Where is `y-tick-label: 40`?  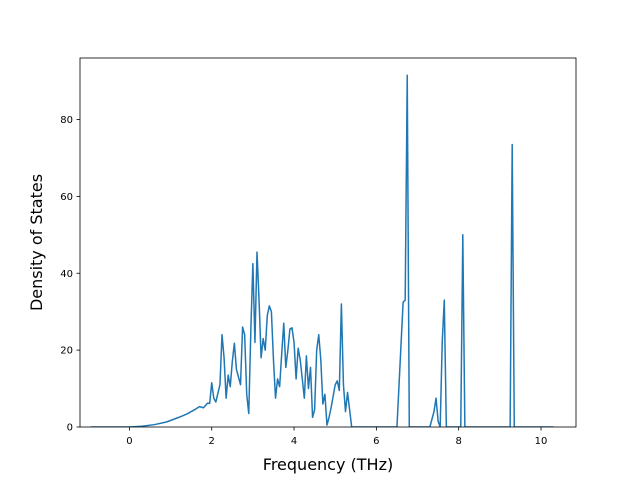
y-tick-label: 40 is located at coordinates (66, 274).